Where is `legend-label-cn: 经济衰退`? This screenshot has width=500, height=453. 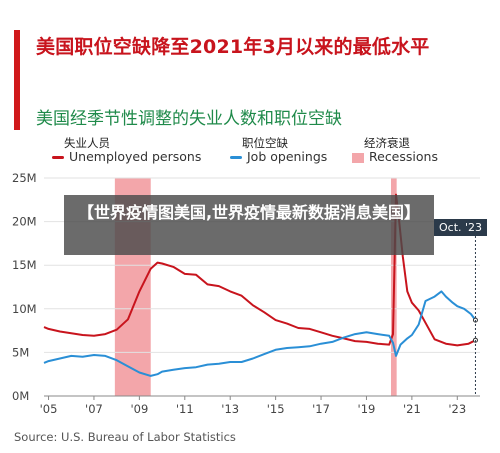 legend-label-cn: 经济衰退 is located at coordinates (387, 143).